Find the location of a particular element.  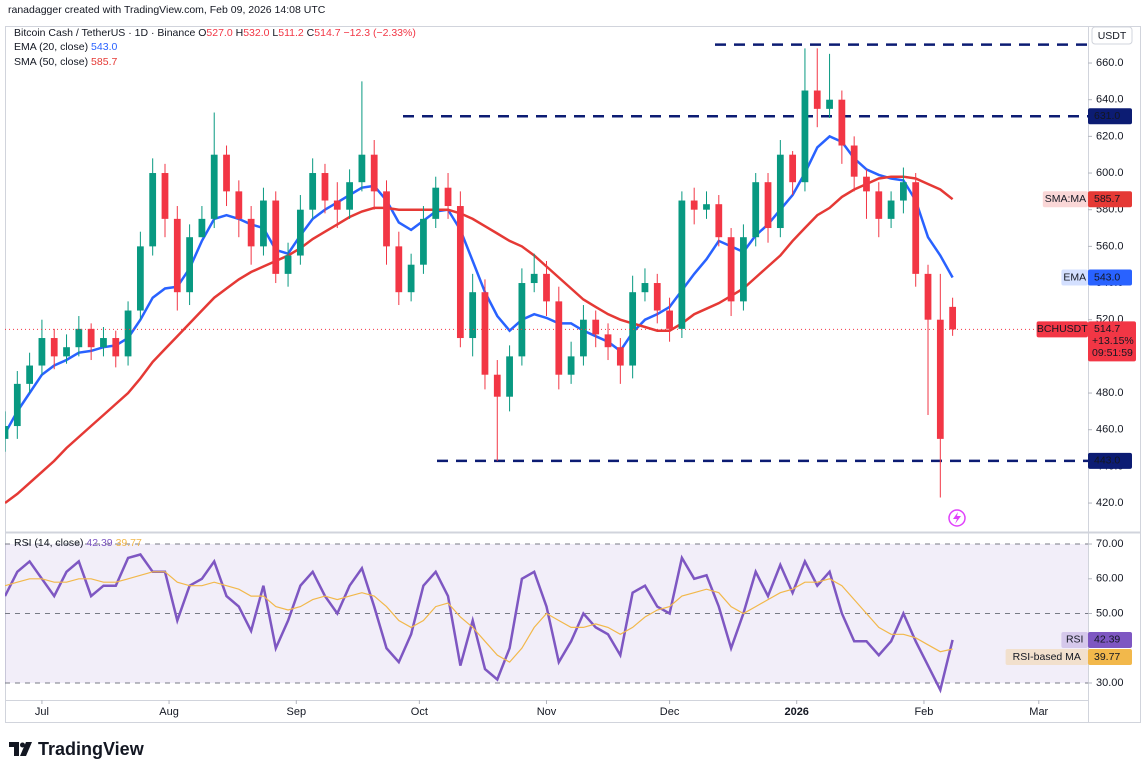

legend-ema: EMA (20, close) 543.0 is located at coordinates (65, 47).